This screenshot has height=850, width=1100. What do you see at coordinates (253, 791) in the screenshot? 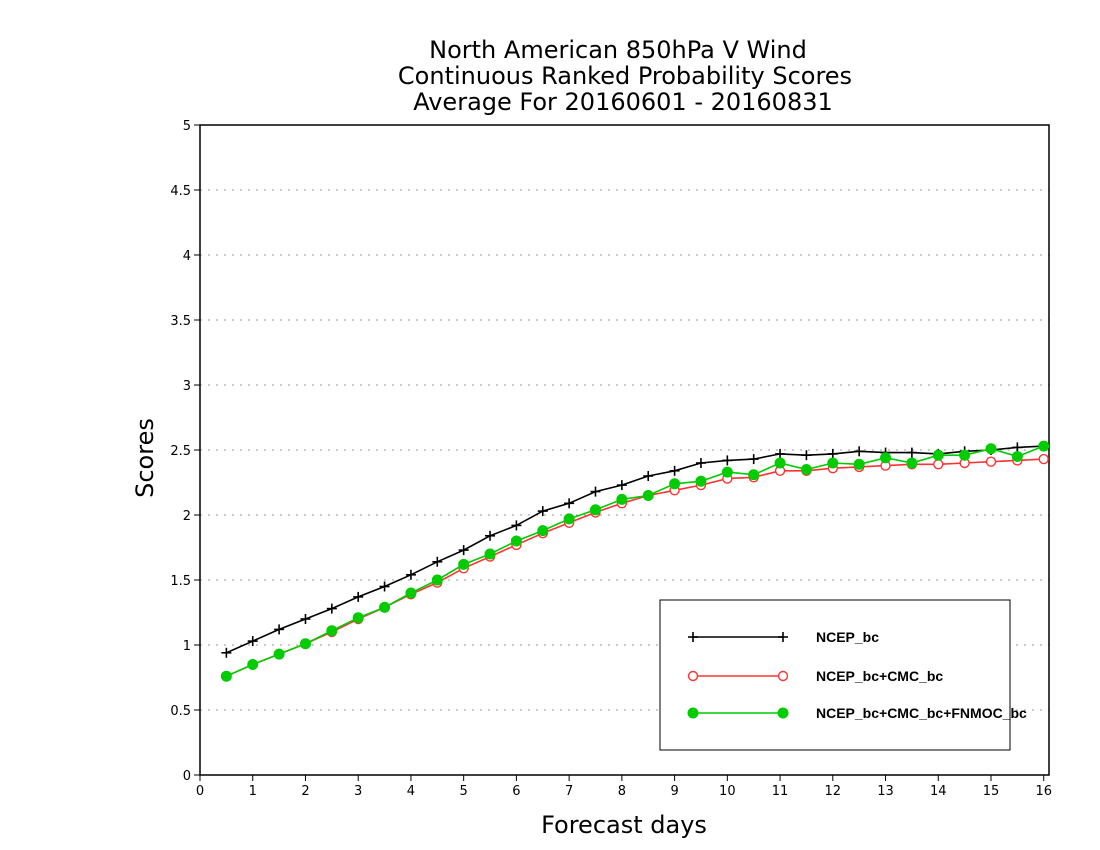
I see `x-tick-label: 1` at bounding box center [253, 791].